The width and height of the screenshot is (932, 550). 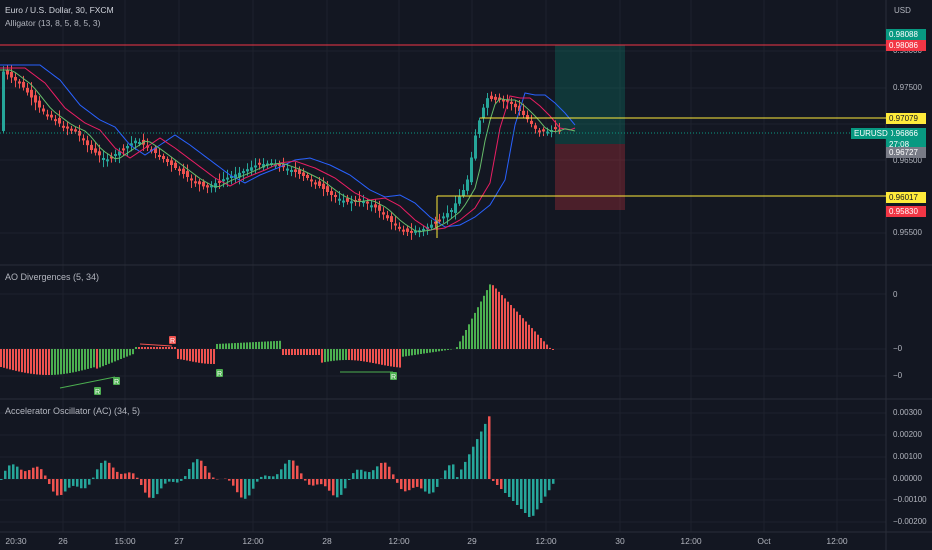 I want to click on ac-indicator-title: Accelerator Oscillator (AC) (34, 5), so click(x=73, y=411).